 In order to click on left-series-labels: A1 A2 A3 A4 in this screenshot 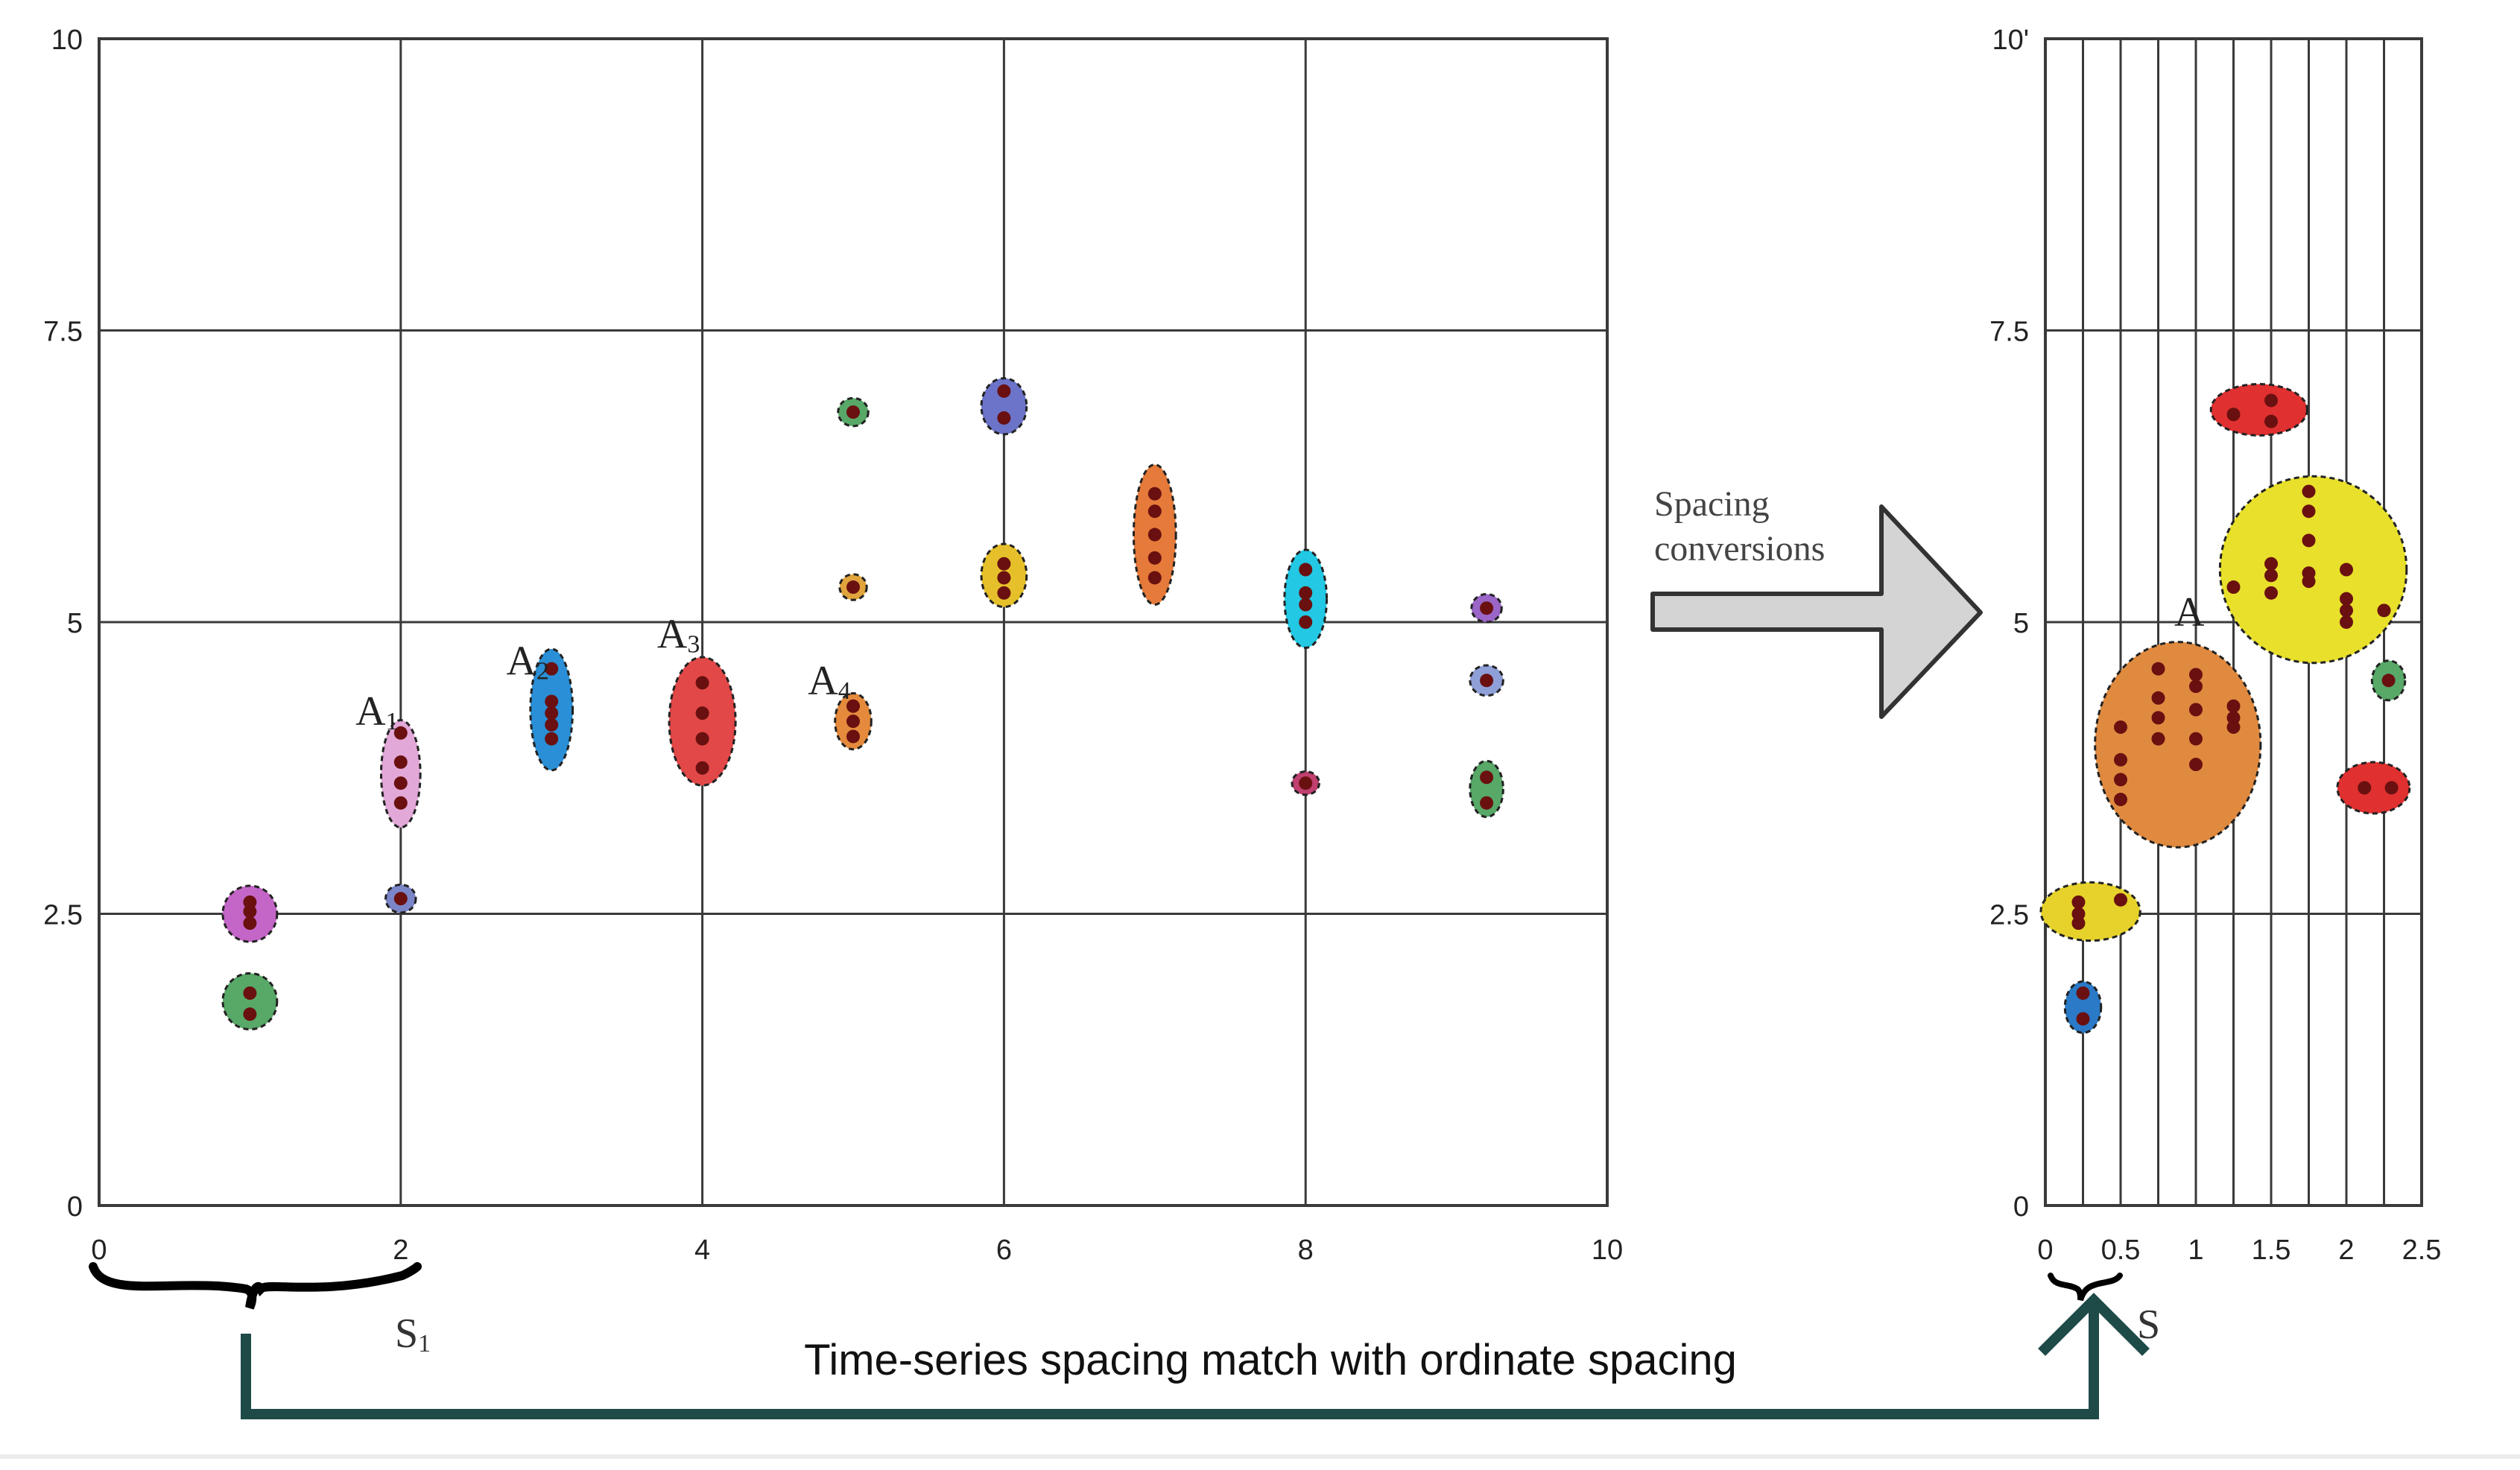, I will do `click(603, 673)`.